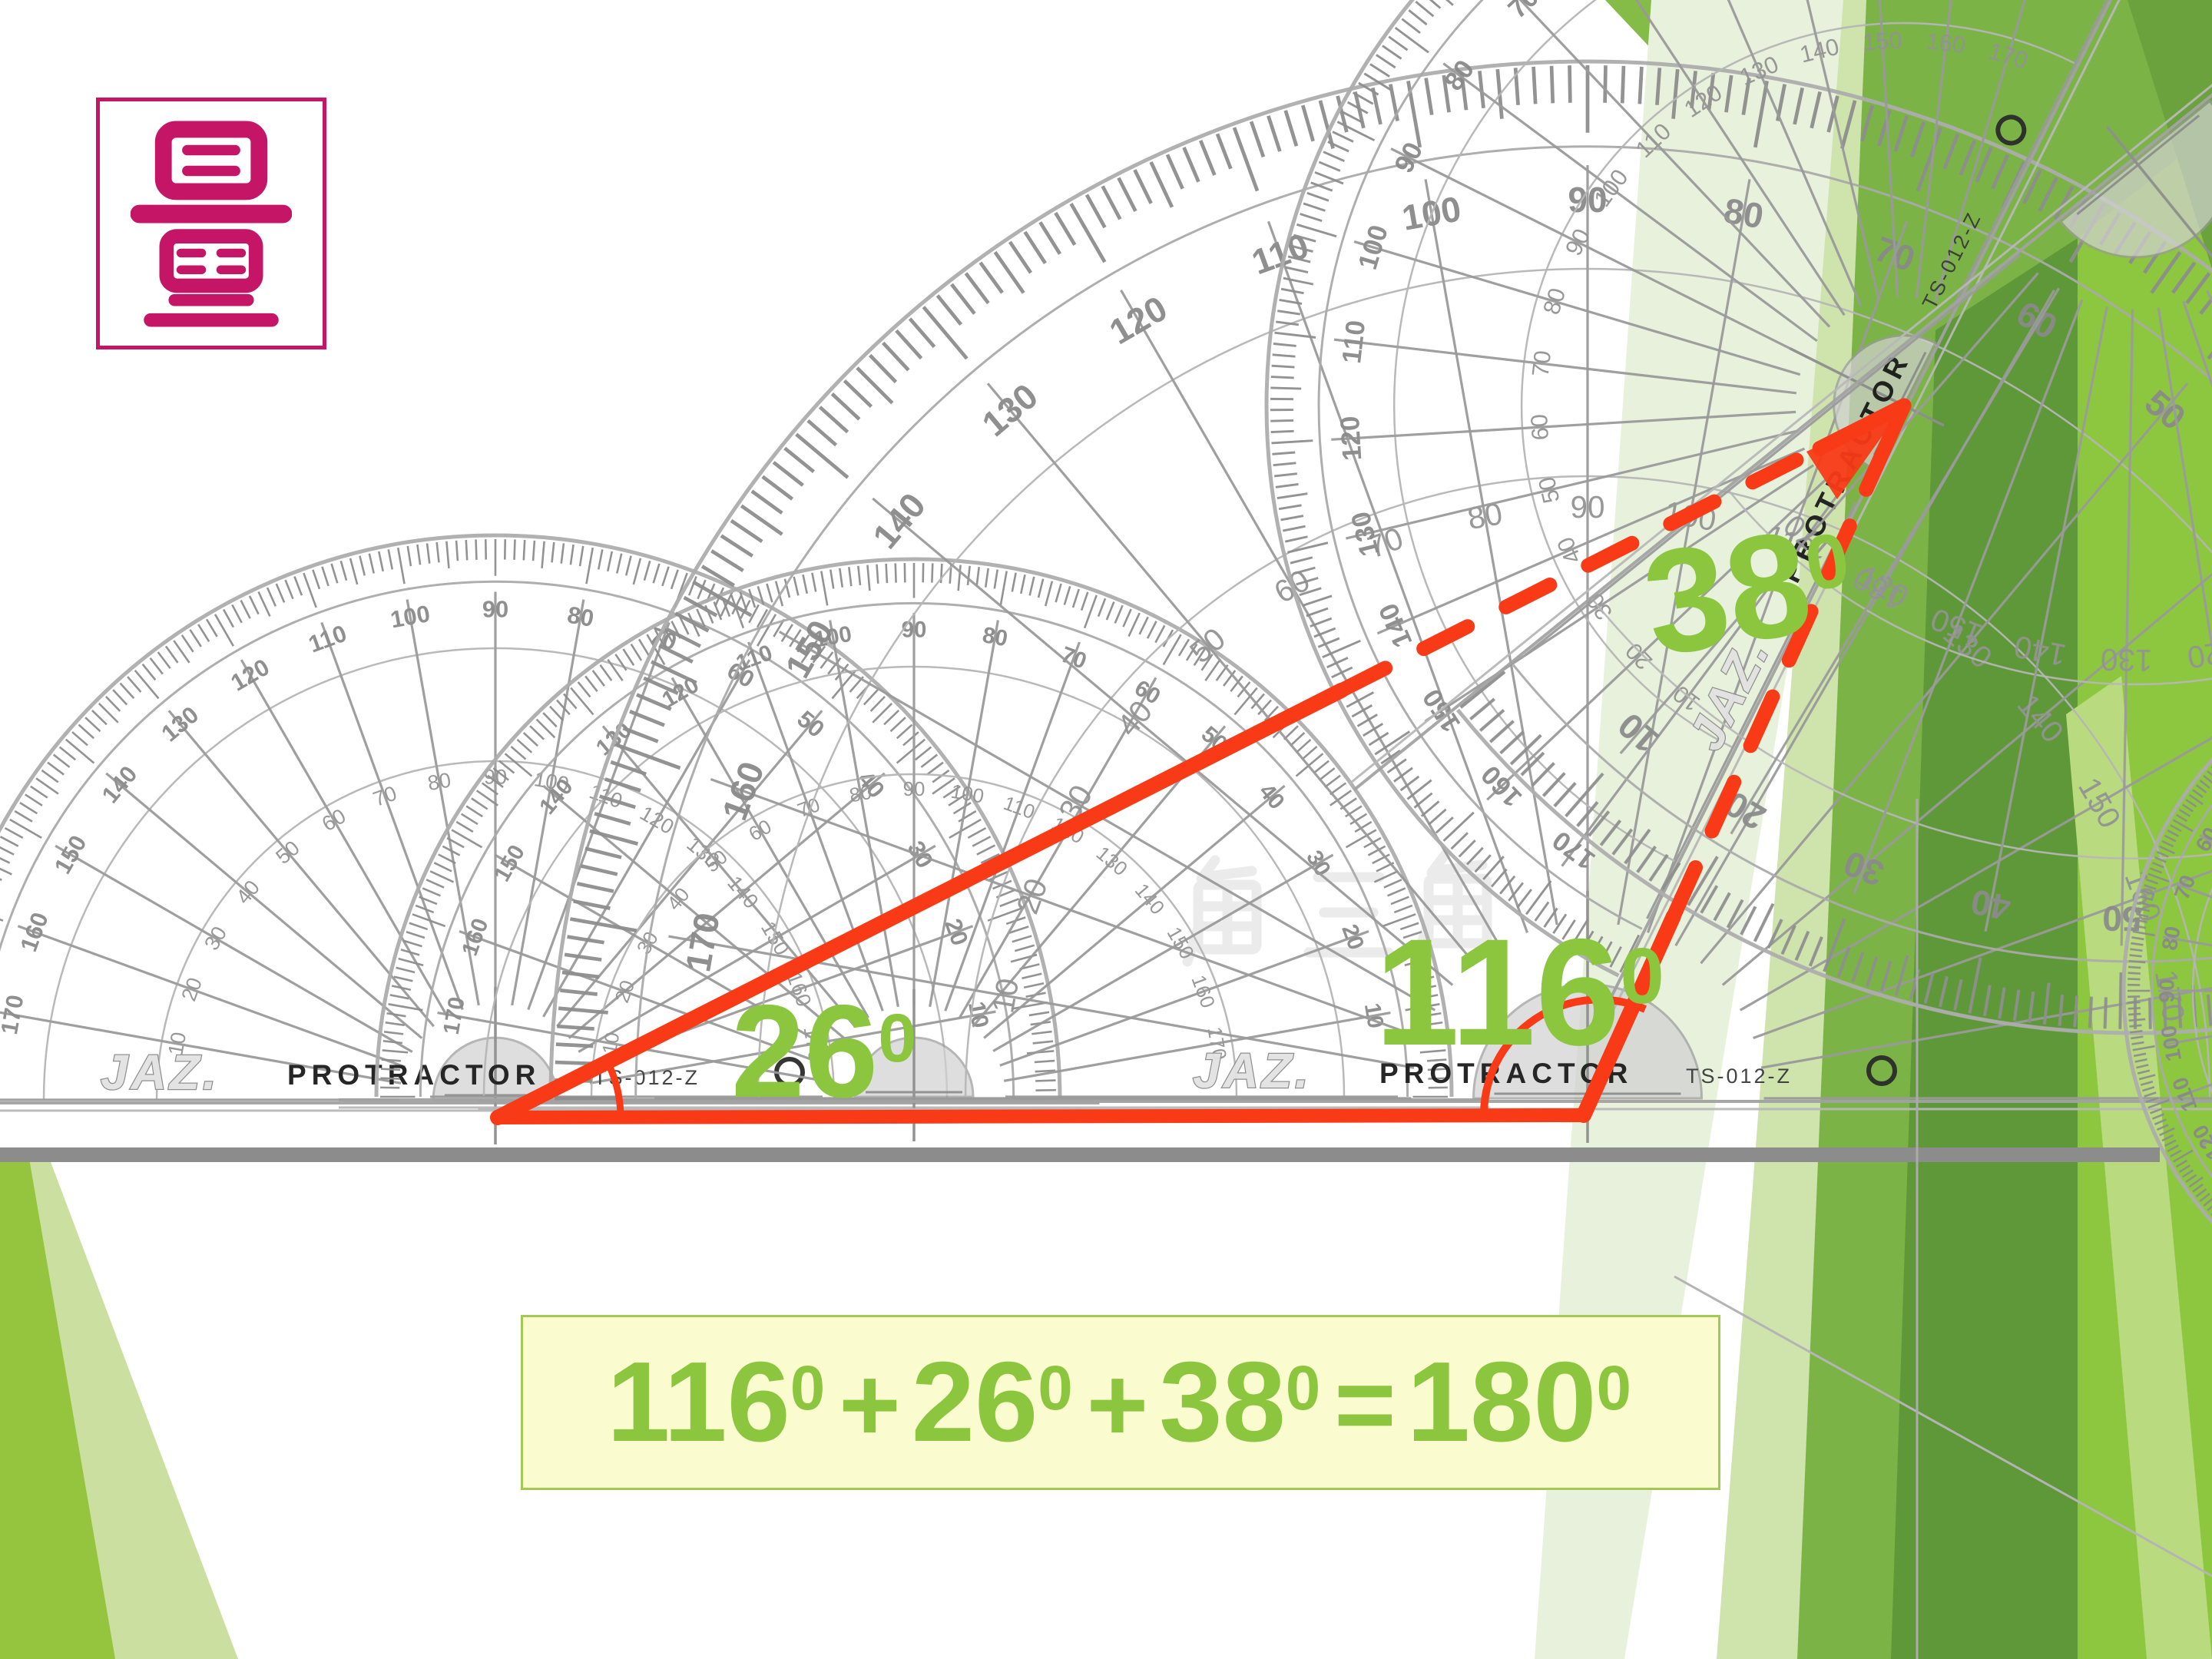  What do you see at coordinates (1373, 248) in the screenshot?
I see `scale-number-outer: 100` at bounding box center [1373, 248].